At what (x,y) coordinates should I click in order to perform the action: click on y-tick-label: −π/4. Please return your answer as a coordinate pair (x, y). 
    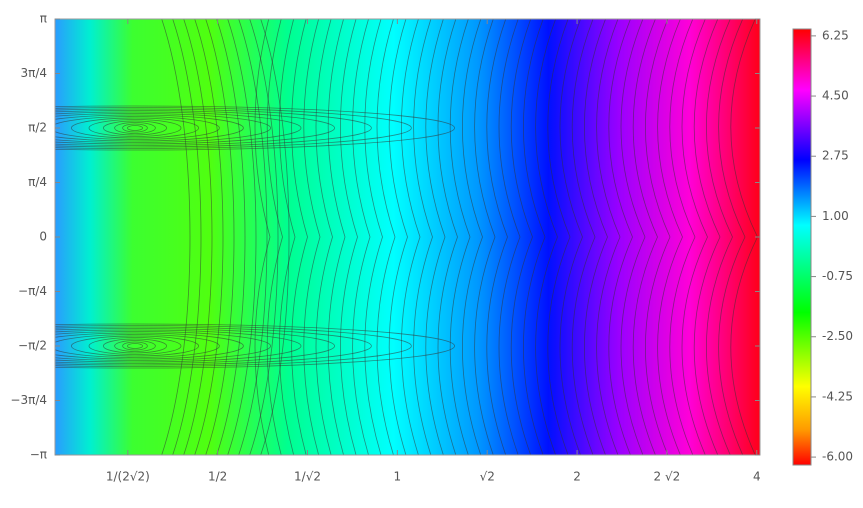
    Looking at the image, I should click on (32, 291).